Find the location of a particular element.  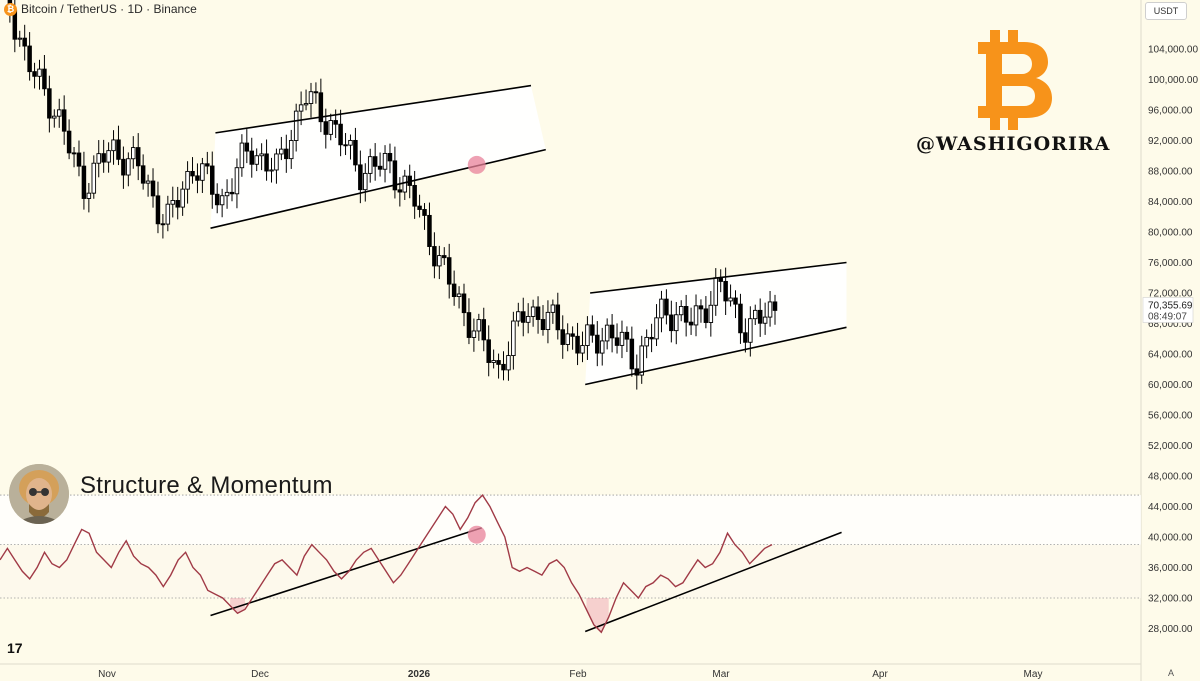

last-price-label: 70,355.69 is located at coordinates (1170, 306).